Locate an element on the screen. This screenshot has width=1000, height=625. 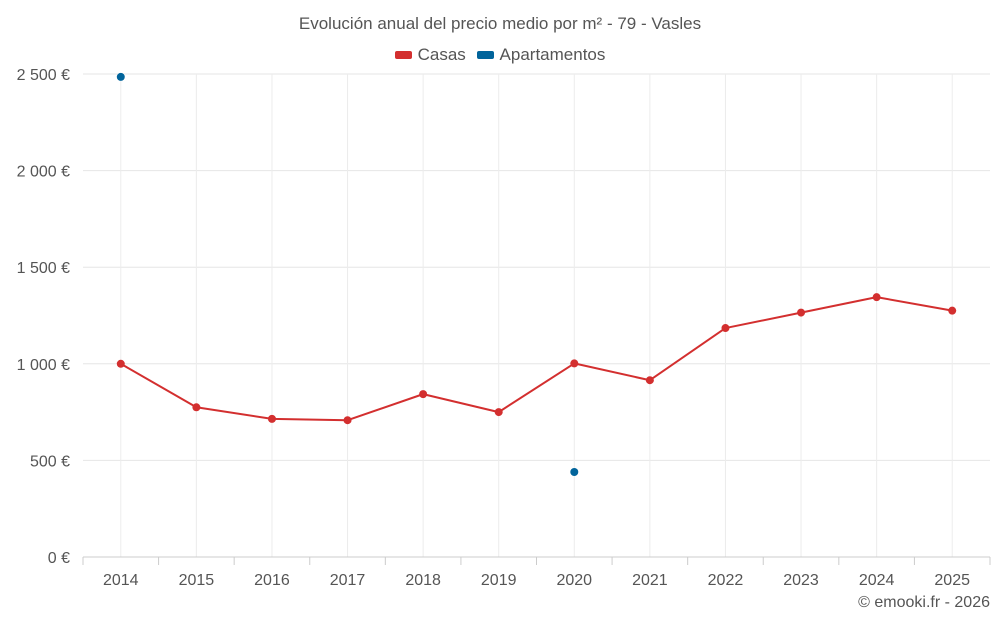
y-tick-label: 0 € is located at coordinates (59, 558).